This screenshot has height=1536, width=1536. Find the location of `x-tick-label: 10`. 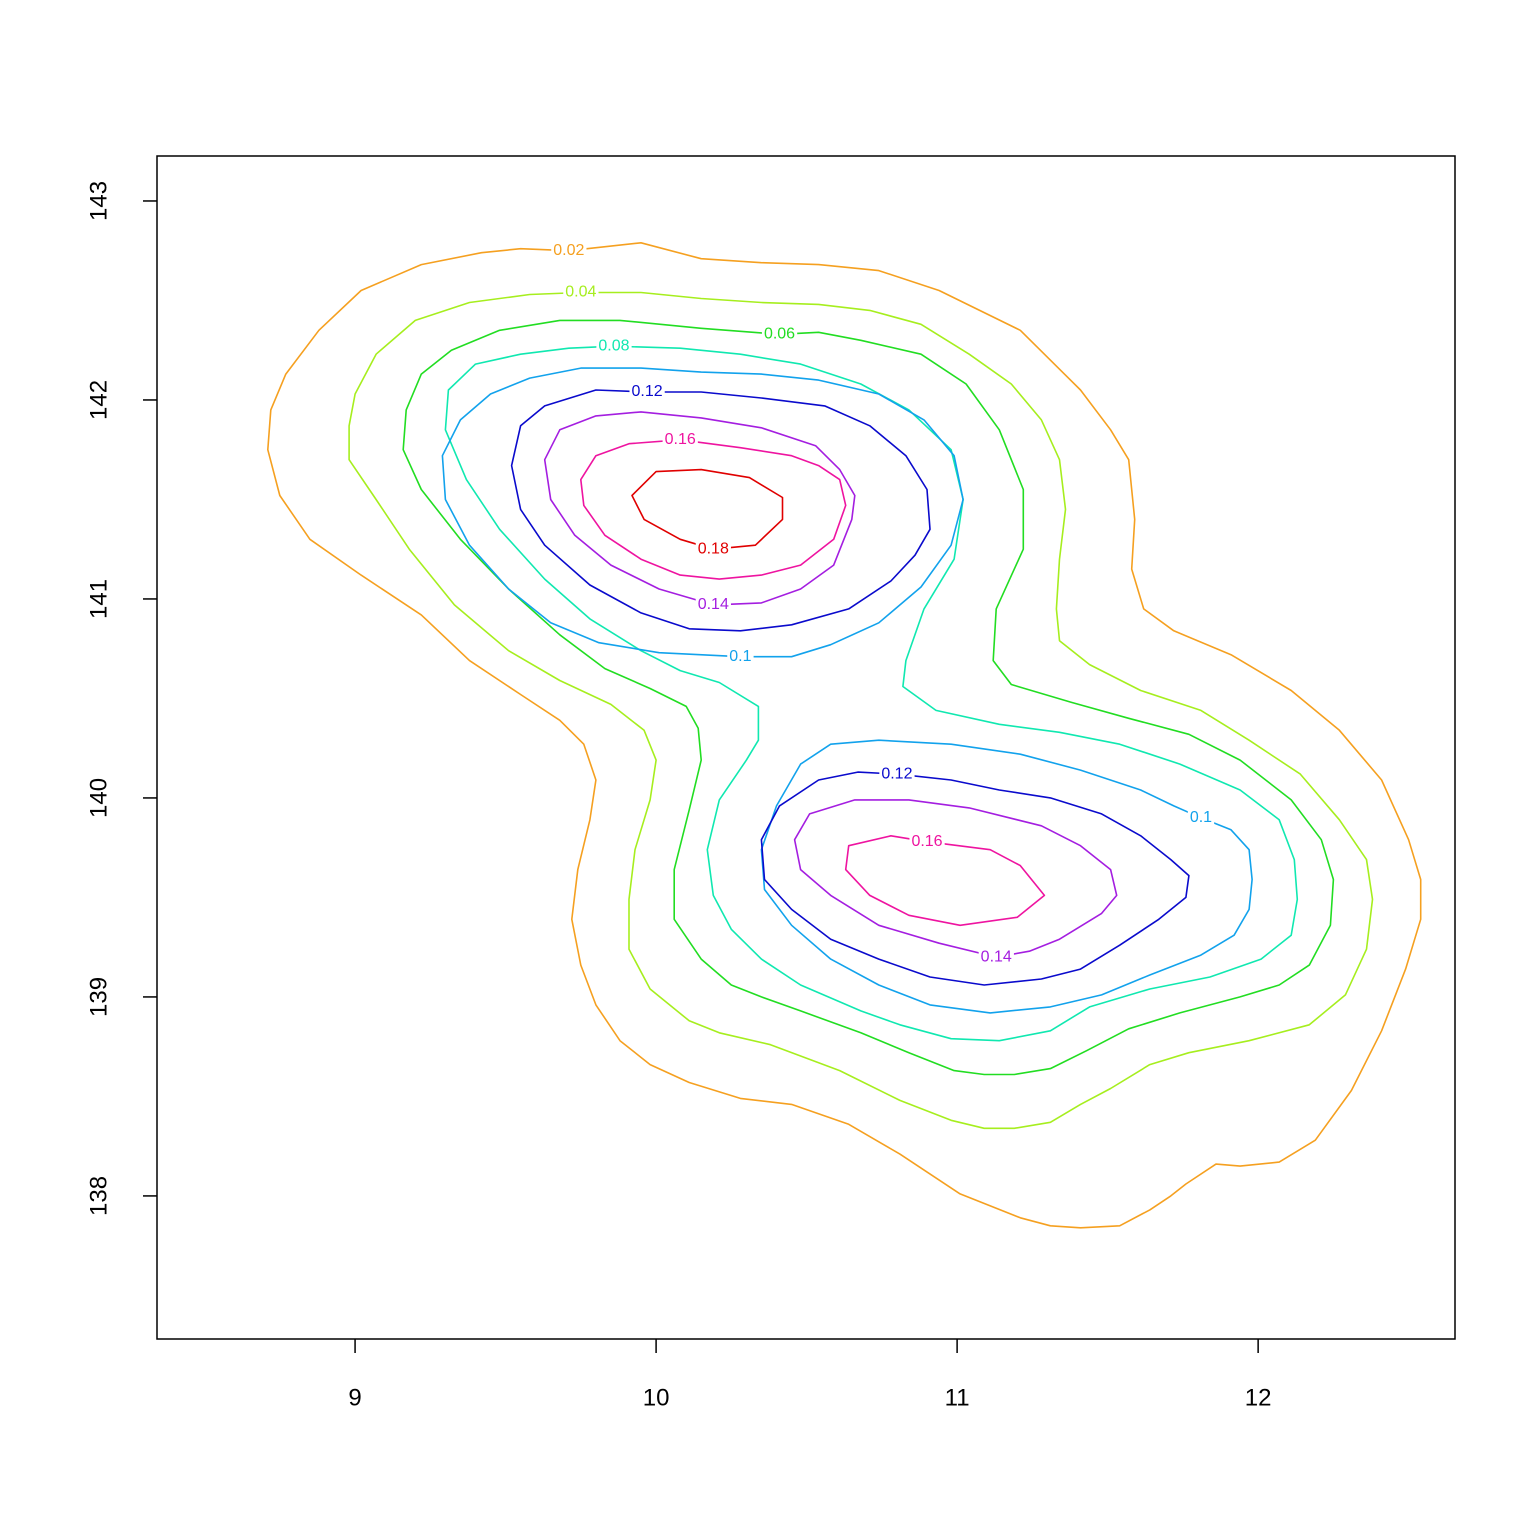

x-tick-label: 10 is located at coordinates (656, 1397).